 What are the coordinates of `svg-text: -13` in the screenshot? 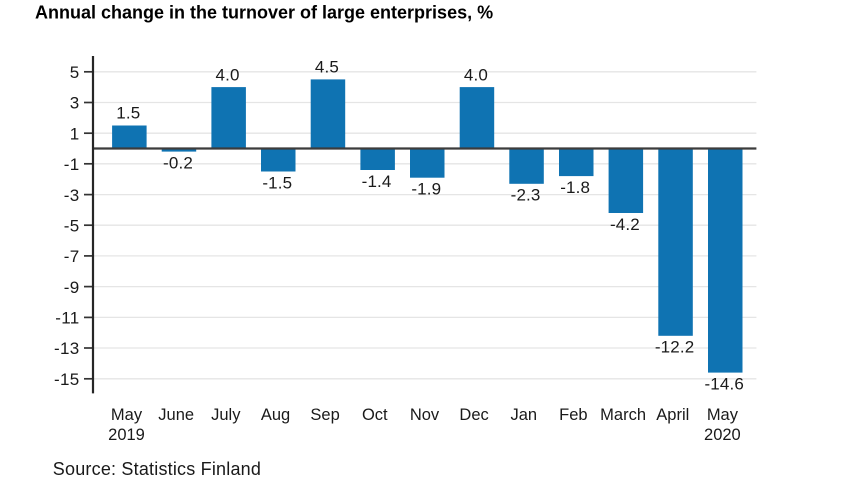 It's located at (66, 348).